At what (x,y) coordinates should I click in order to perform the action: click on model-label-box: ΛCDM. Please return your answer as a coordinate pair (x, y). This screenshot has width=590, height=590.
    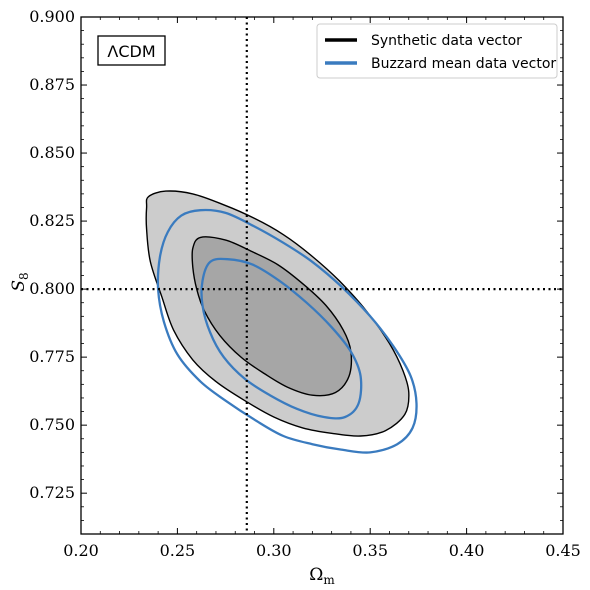
    Looking at the image, I should click on (131, 50).